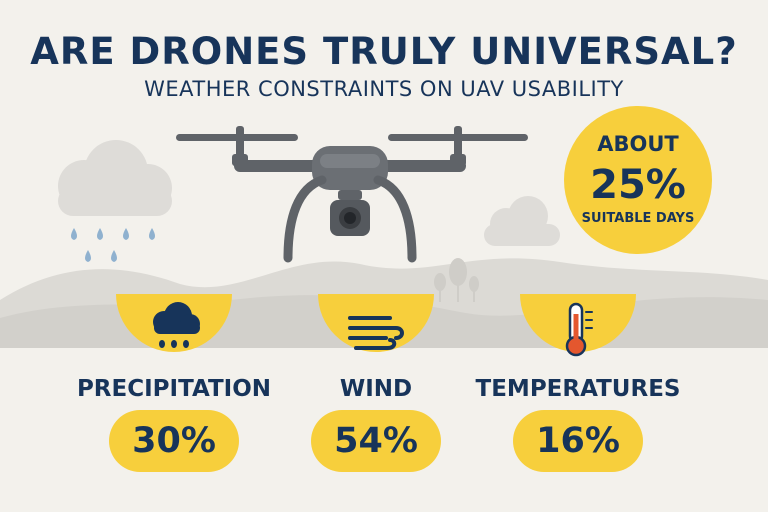 The width and height of the screenshot is (768, 512). I want to click on page-subtitle: WEATHER CONSTRAINTS ON UAV USABILITY, so click(384, 89).